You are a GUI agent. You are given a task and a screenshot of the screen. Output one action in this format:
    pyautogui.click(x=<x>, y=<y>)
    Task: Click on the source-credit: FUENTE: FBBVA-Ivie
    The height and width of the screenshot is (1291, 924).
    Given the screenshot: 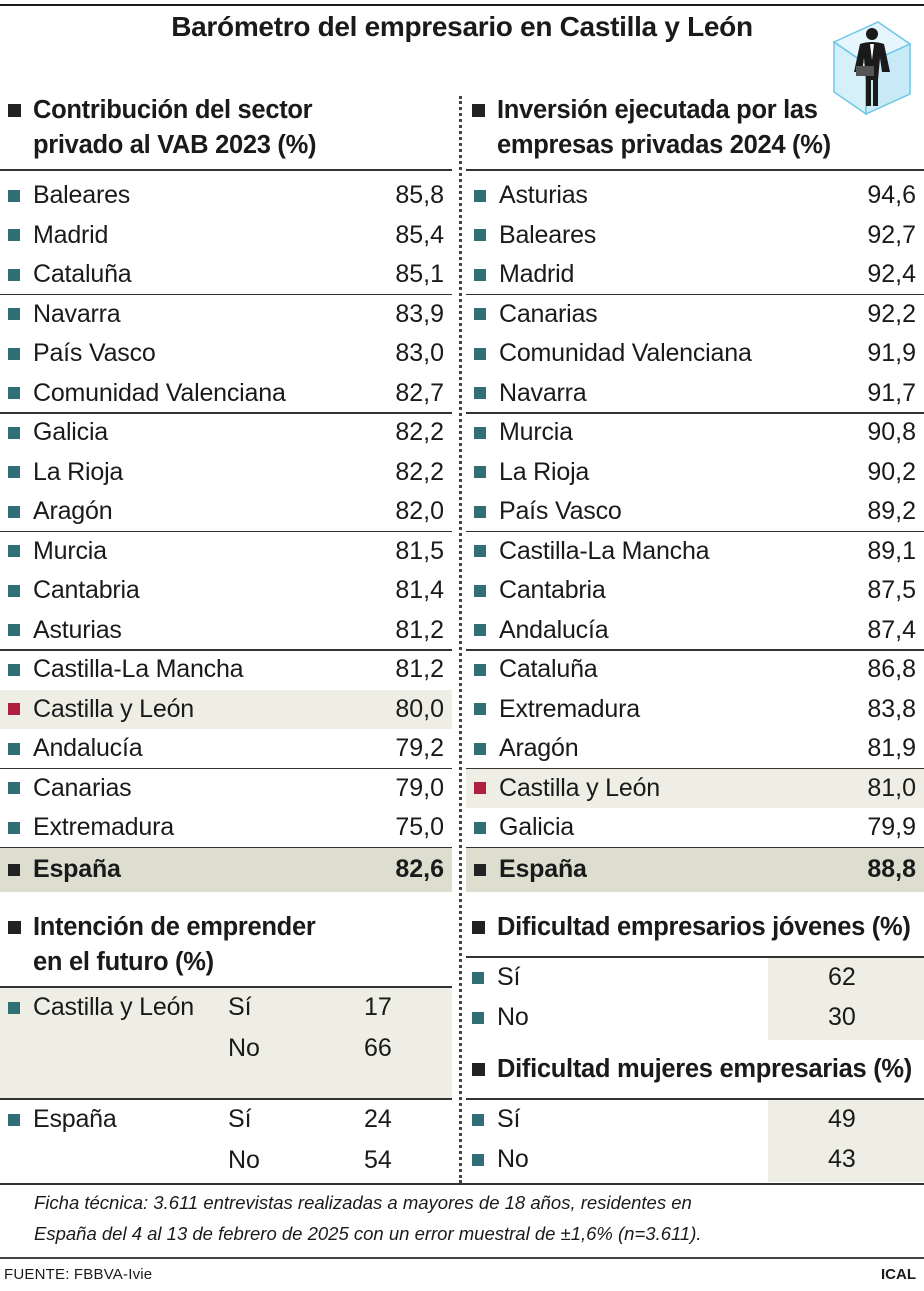 What is the action you would take?
    pyautogui.click(x=78, y=1274)
    